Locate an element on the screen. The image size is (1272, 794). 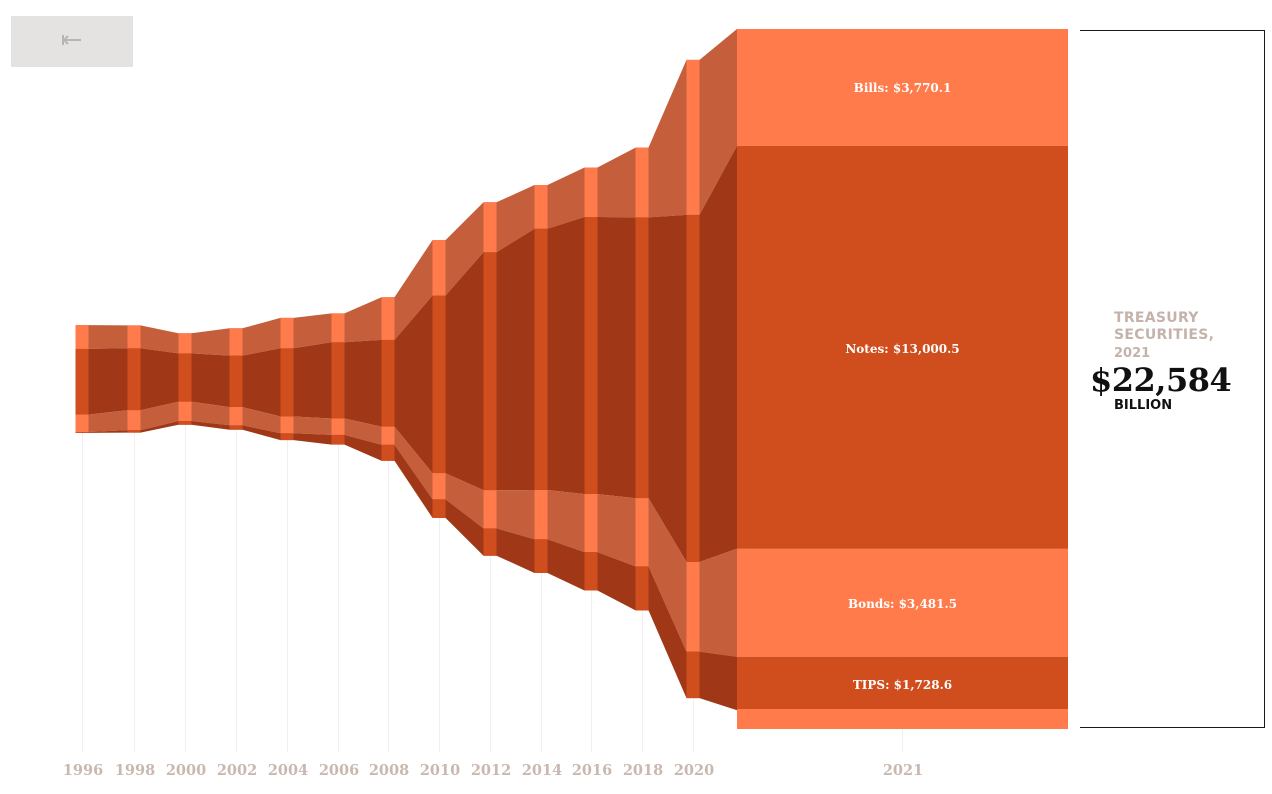
back-button is located at coordinates (72, 41).